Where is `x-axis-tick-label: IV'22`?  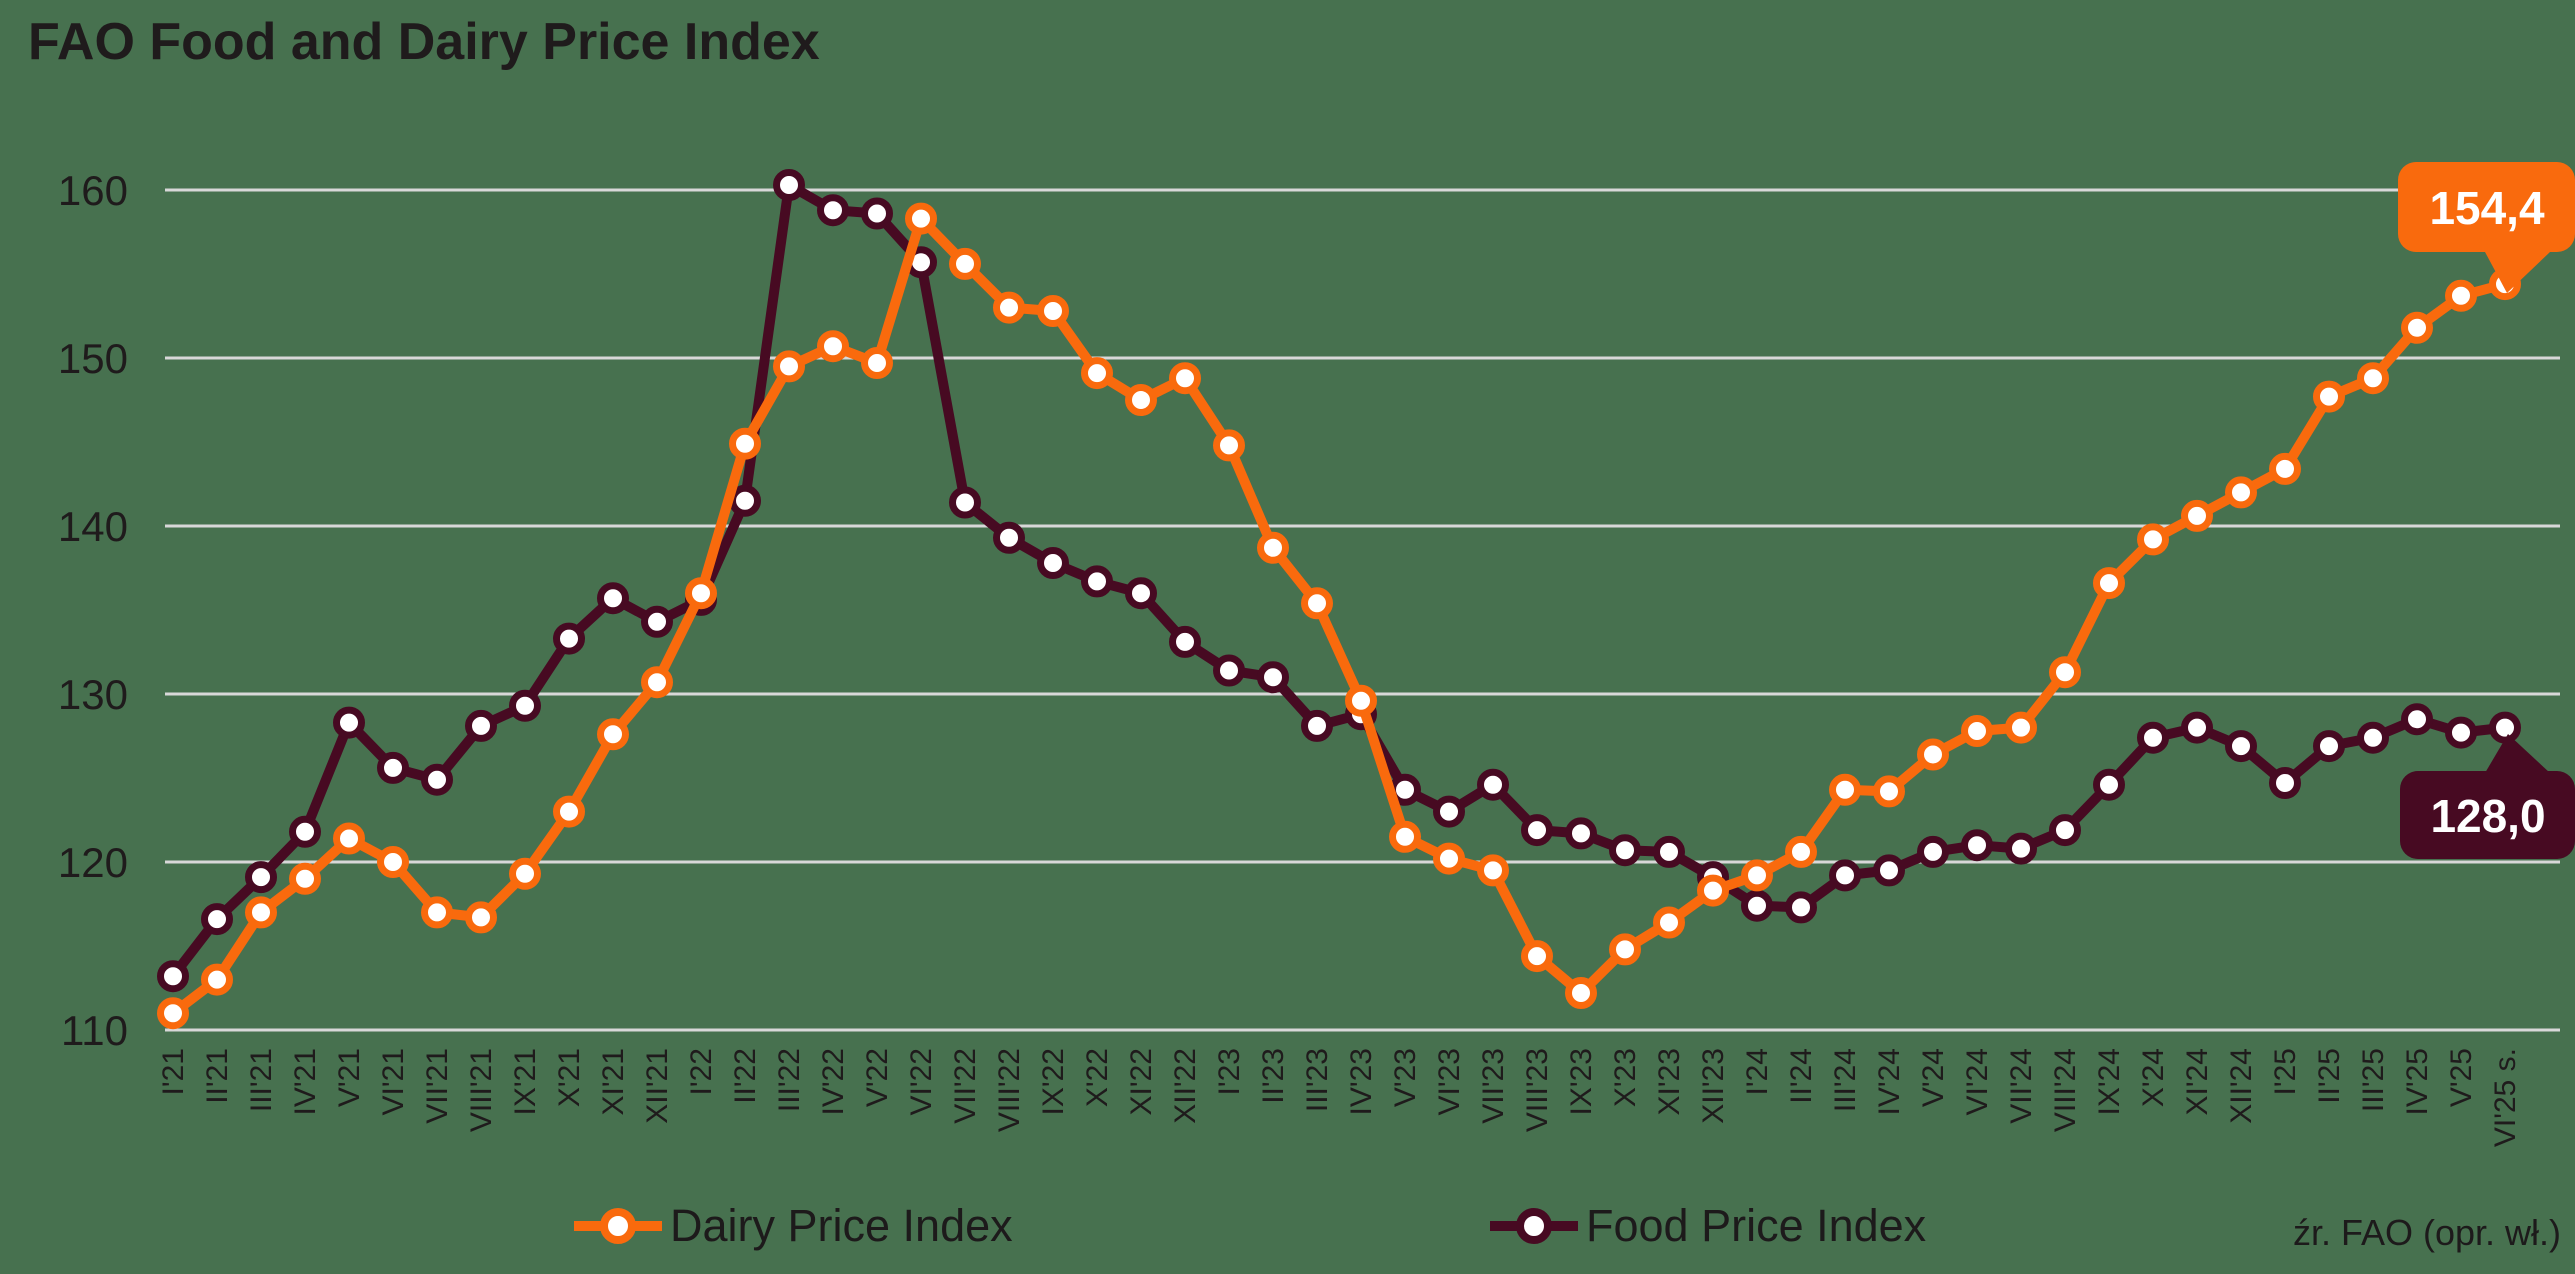 x-axis-tick-label: IV'22 is located at coordinates (833, 1081).